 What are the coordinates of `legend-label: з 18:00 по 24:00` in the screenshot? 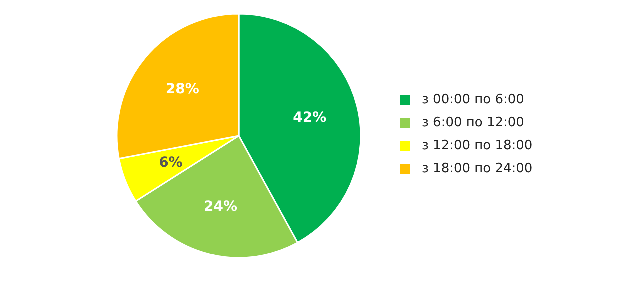 It's located at (477, 169).